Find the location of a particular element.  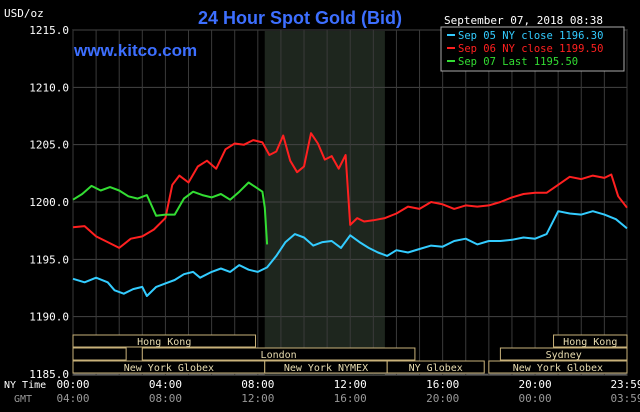

x-tick-label-gmt: 08:00 is located at coordinates (165, 398).